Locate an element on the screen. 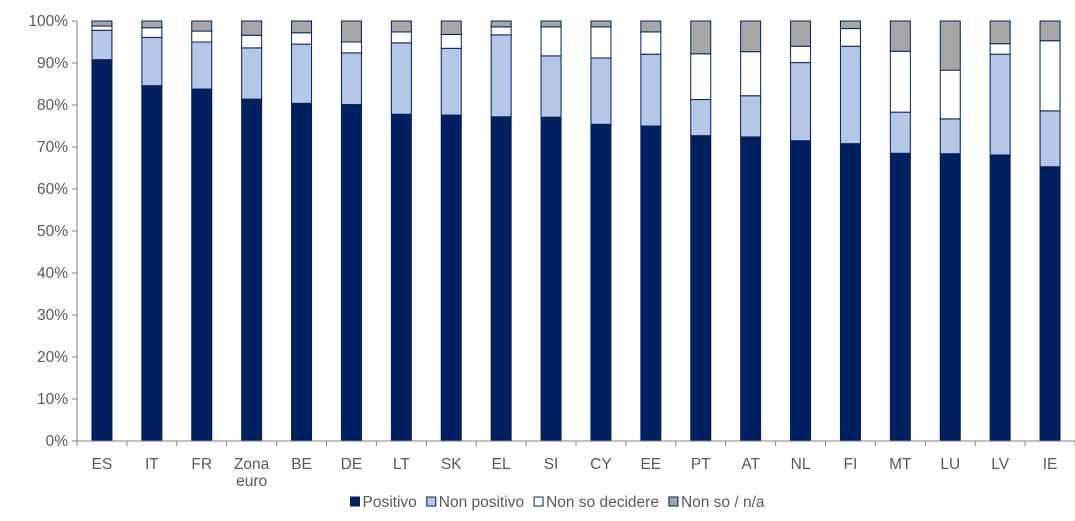  x-tick-label: NL is located at coordinates (801, 464).